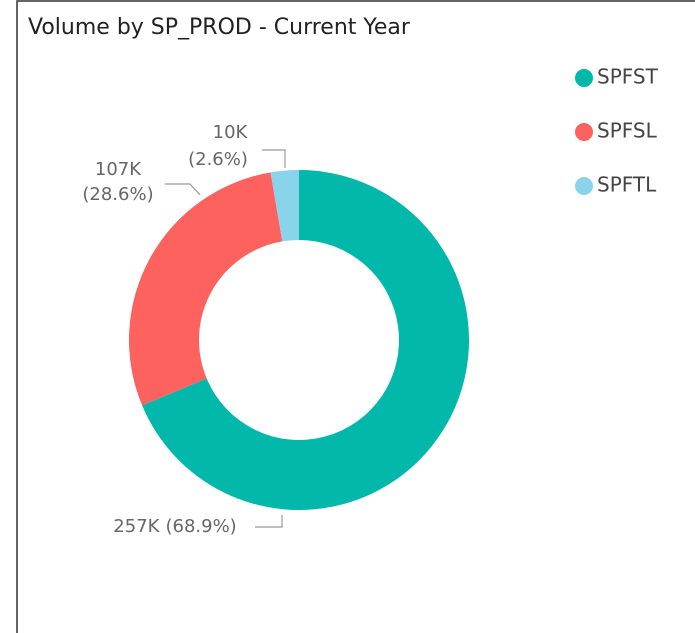 The image size is (695, 633). I want to click on legend-label: SPFSL, so click(627, 131).